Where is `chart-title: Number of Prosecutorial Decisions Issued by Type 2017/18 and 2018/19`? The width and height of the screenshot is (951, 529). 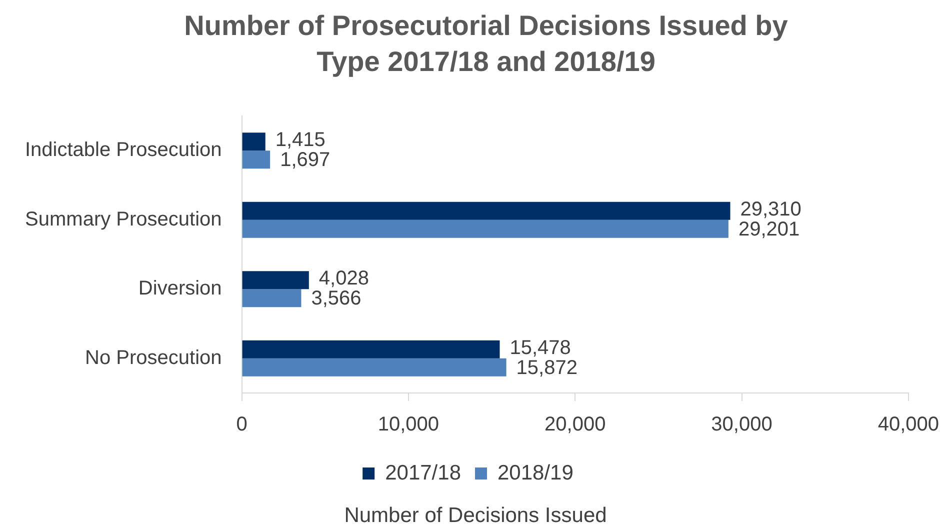 chart-title: Number of Prosecutorial Decisions Issued by Type 2017/18 and 2018/19 is located at coordinates (486, 44).